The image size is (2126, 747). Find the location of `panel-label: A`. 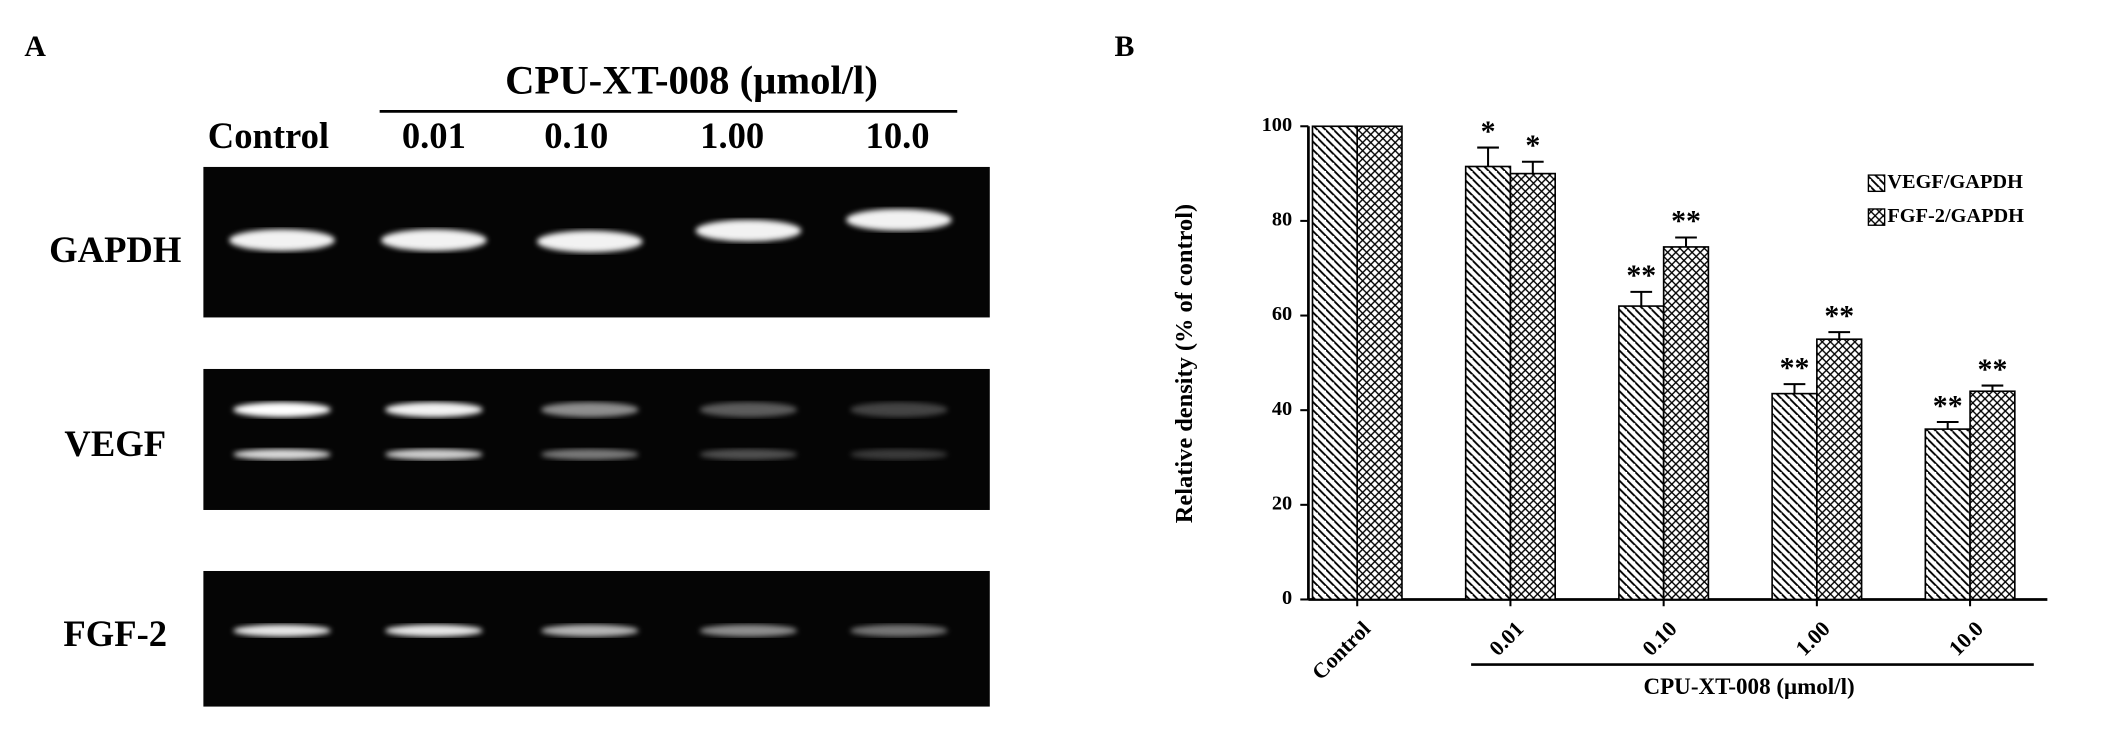

panel-label: A is located at coordinates (35, 46).